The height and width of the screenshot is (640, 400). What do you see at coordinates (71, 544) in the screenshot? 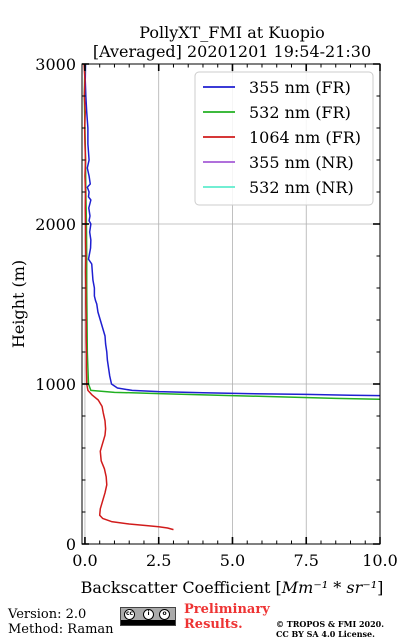
I see `y-tick-label: 0` at bounding box center [71, 544].